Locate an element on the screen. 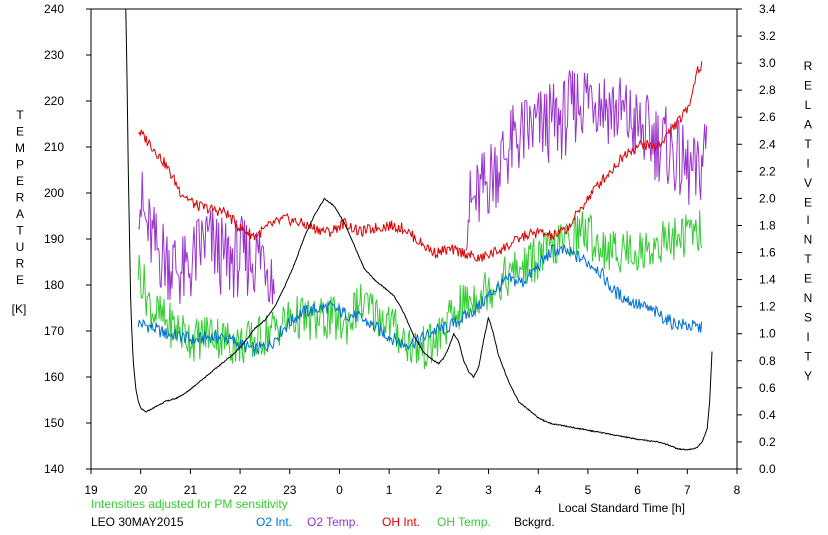 The image size is (828, 535). legend-item-oh-temp: OH Temp. is located at coordinates (464, 522).